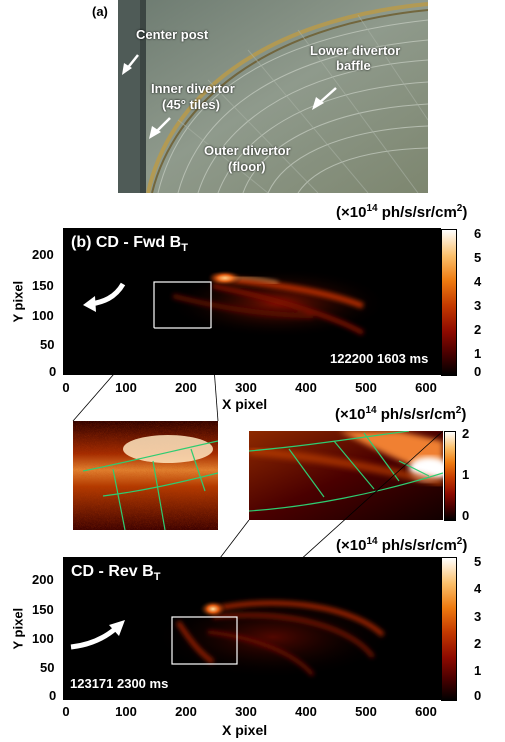  I want to click on panel-c-xlabel: X pixel, so click(245, 730).